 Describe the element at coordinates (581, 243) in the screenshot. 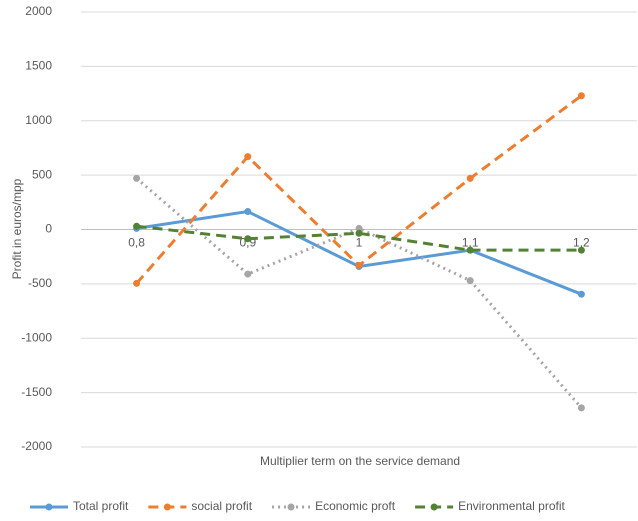

I see `x-tick-label: 1,2` at that location.